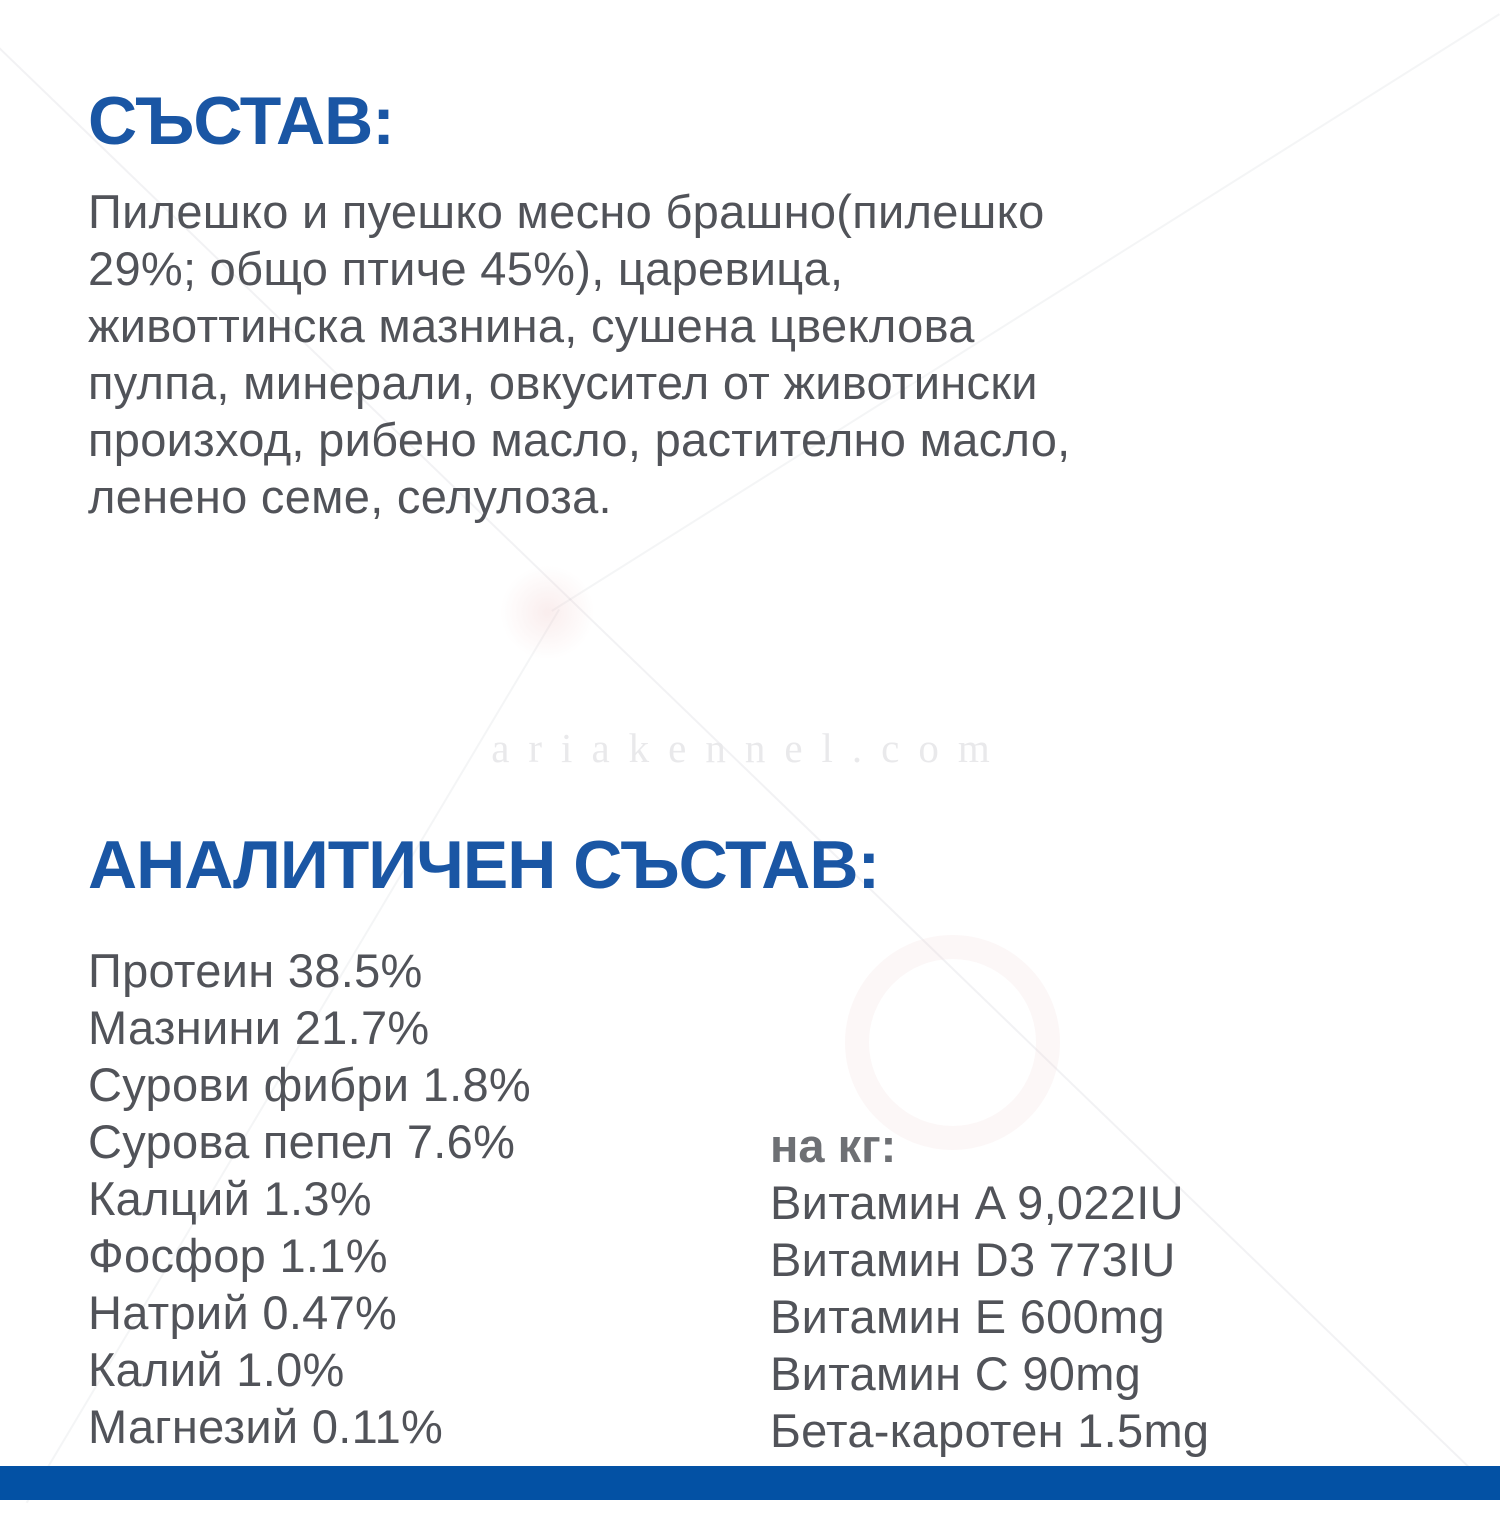 This screenshot has height=1523, width=1500. I want to click on nutrient-row: Магнезий 0.11%, so click(266, 1426).